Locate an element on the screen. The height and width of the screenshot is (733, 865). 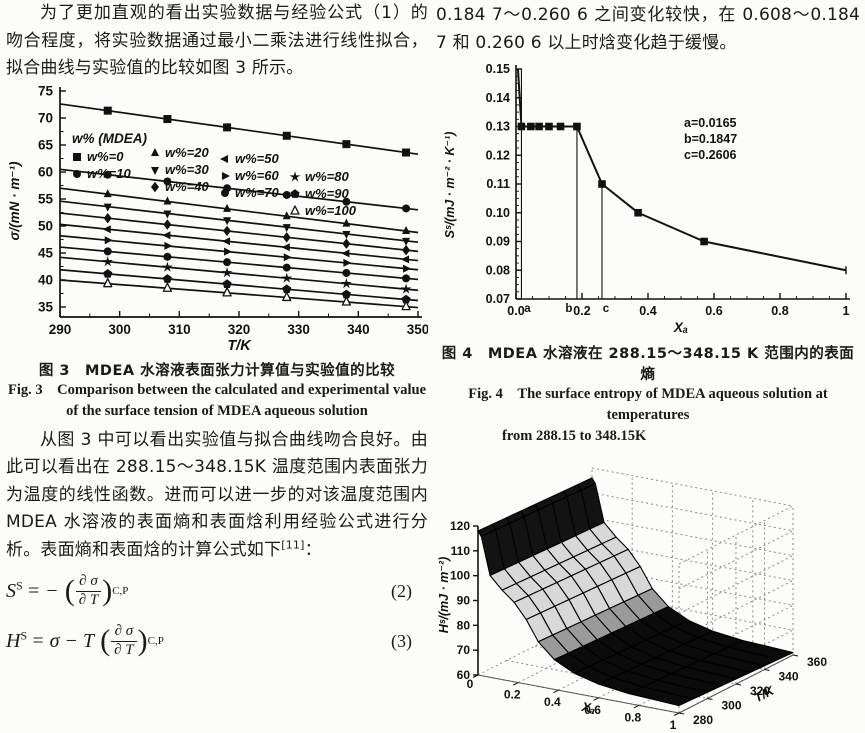
series-w%=50 is located at coordinates (239, 243).